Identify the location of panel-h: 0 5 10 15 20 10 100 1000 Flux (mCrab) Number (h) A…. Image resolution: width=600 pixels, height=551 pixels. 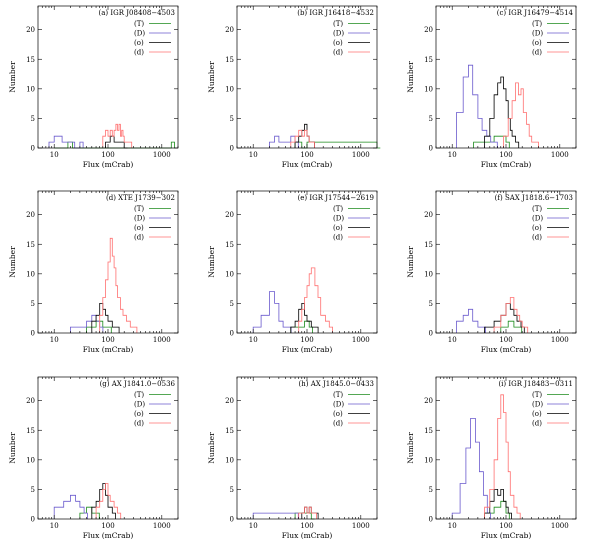
(292, 458).